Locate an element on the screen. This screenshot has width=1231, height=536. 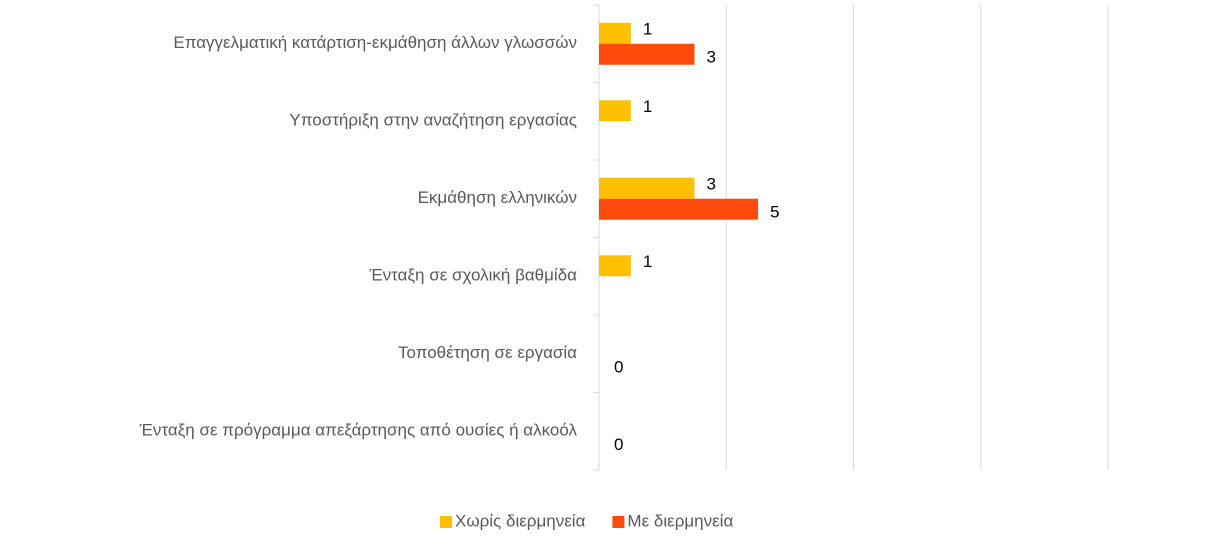
y-tick-label: Τοποθέτηση σε εργασία is located at coordinates (487, 352).